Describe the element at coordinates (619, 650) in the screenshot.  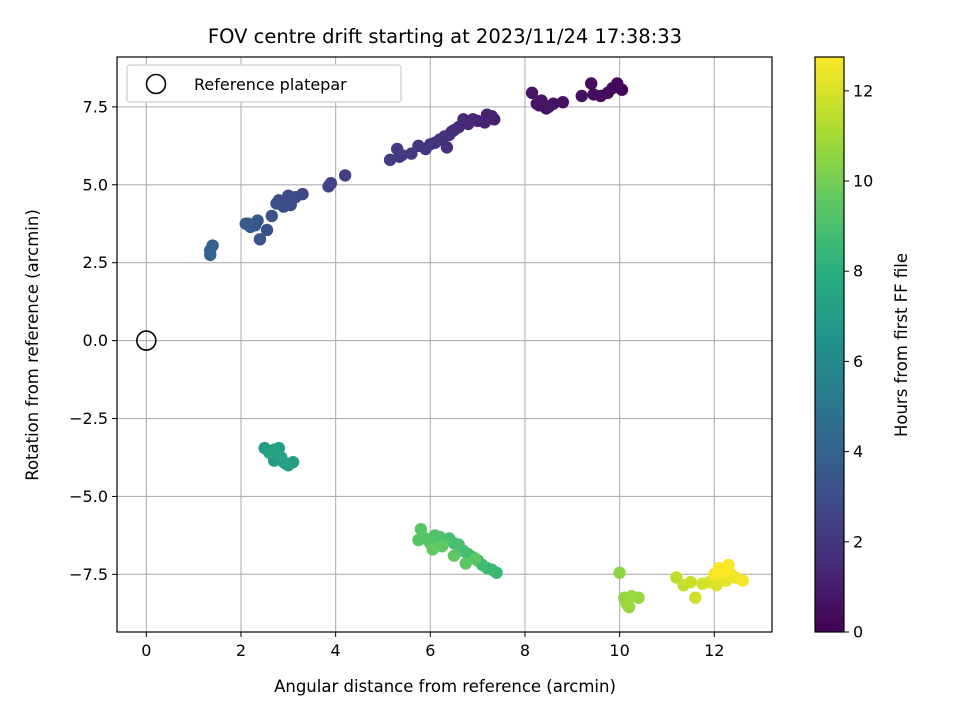
I see `x-tick-label: 10` at that location.